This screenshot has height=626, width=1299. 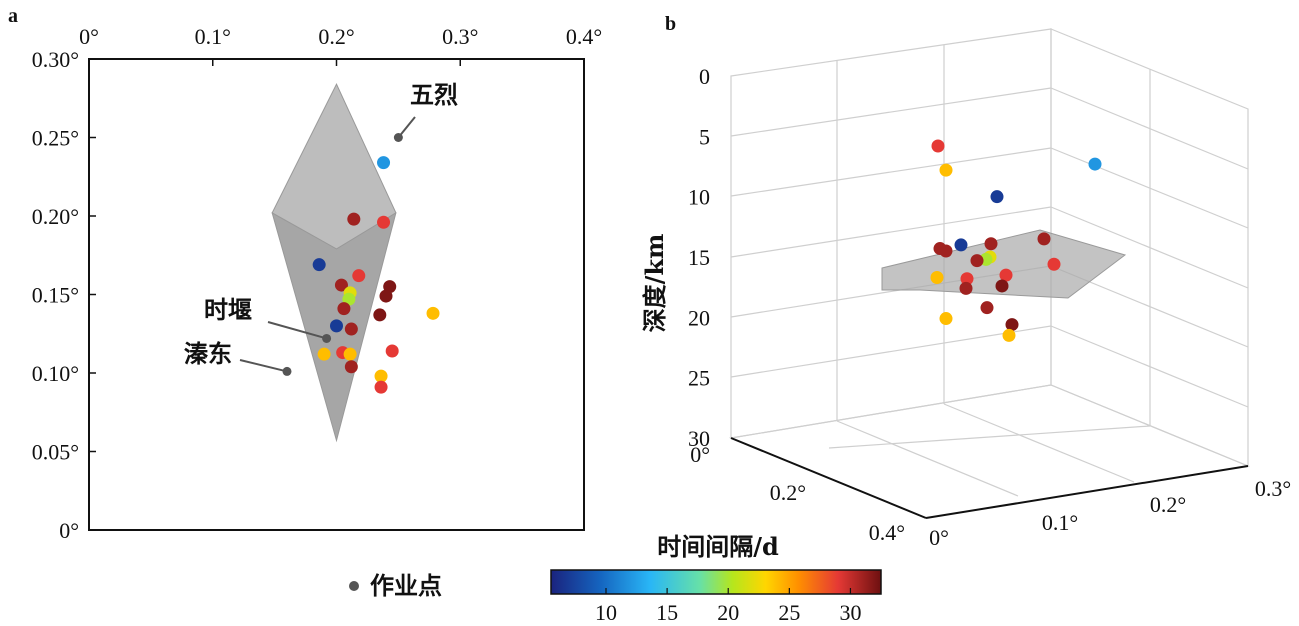 What do you see at coordinates (654, 283) in the screenshot?
I see `panel-b-ylabel: 深度/km` at bounding box center [654, 283].